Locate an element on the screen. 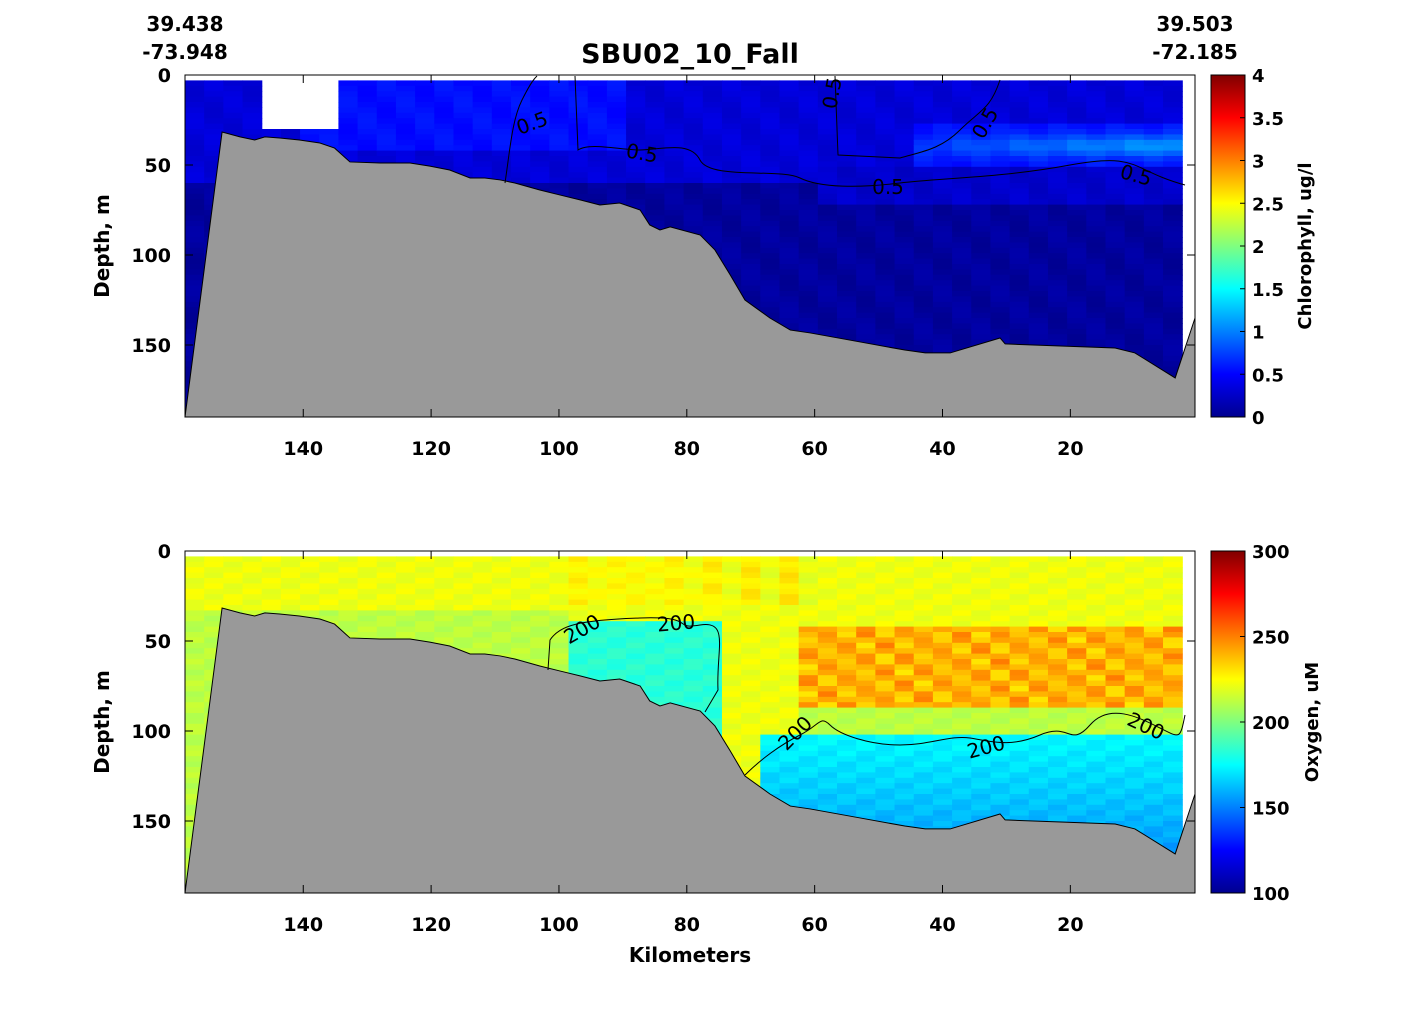 The image size is (1422, 1009). x-tick-label: 120 is located at coordinates (431, 449).